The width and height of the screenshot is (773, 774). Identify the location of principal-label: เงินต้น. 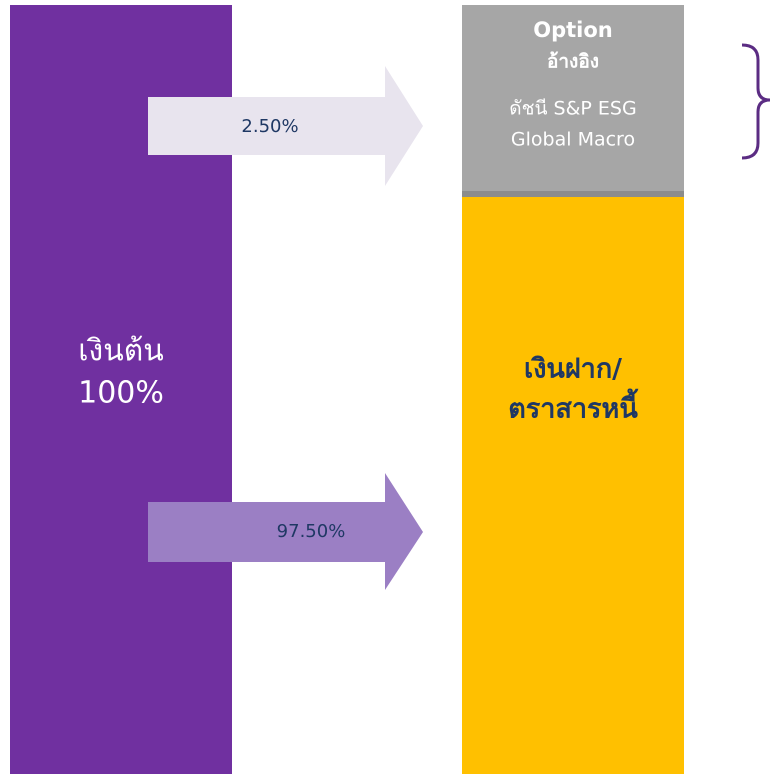
(120, 351).